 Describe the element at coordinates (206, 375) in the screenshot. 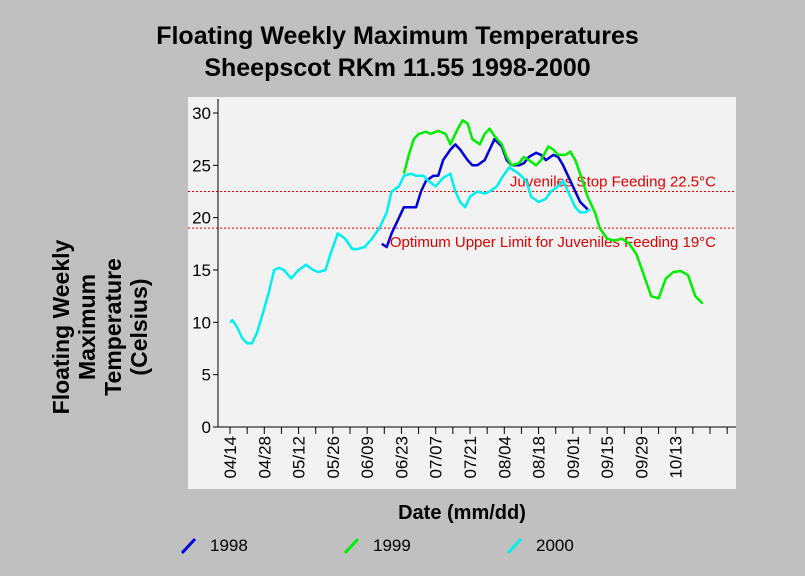

I see `y-tick-label: 5` at that location.